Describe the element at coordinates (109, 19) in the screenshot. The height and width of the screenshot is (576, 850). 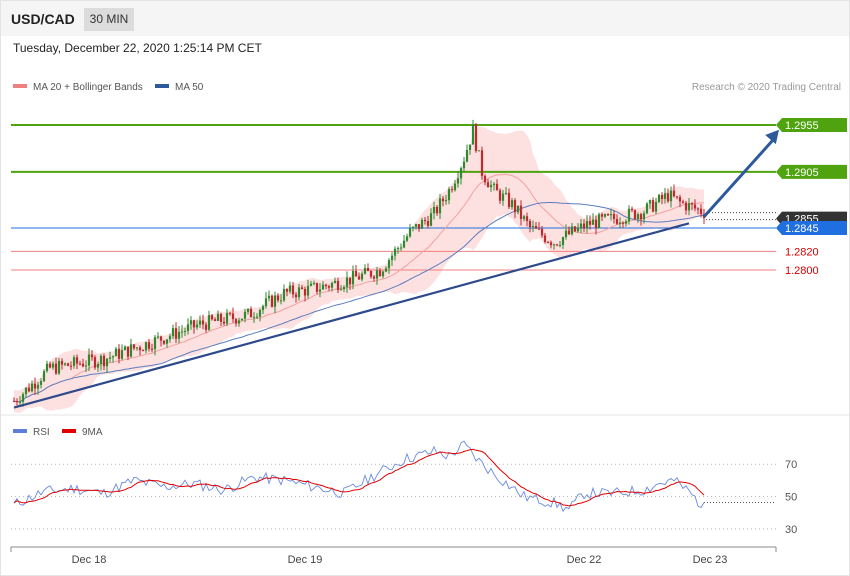
I see `timeframe-badge: 30 MIN` at that location.